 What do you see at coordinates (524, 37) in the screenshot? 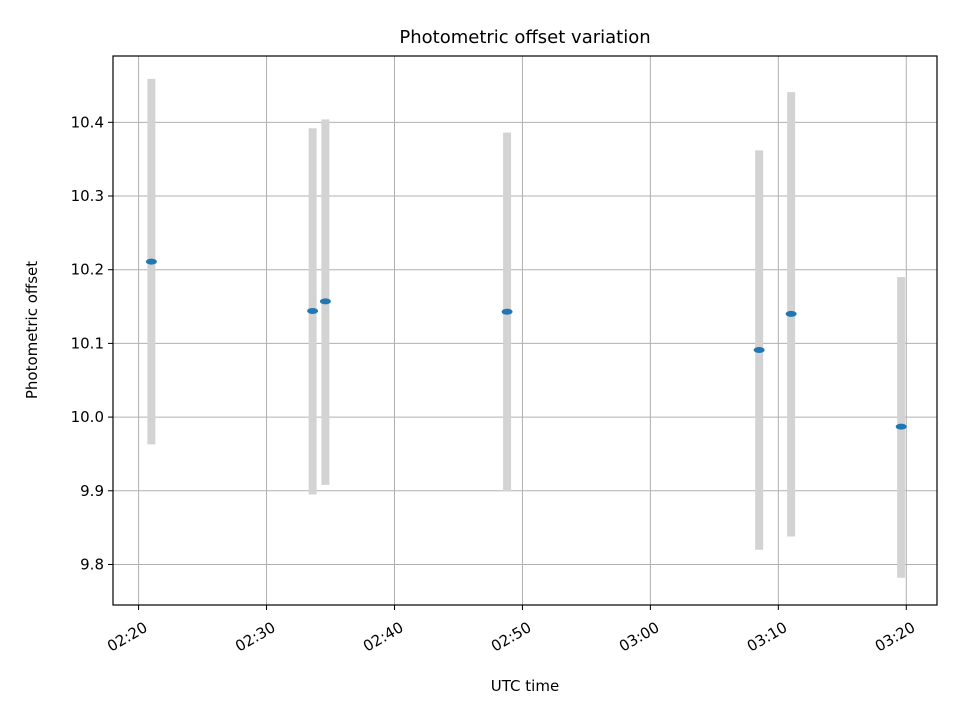
I see `chart-title: Photometric offset variation` at bounding box center [524, 37].